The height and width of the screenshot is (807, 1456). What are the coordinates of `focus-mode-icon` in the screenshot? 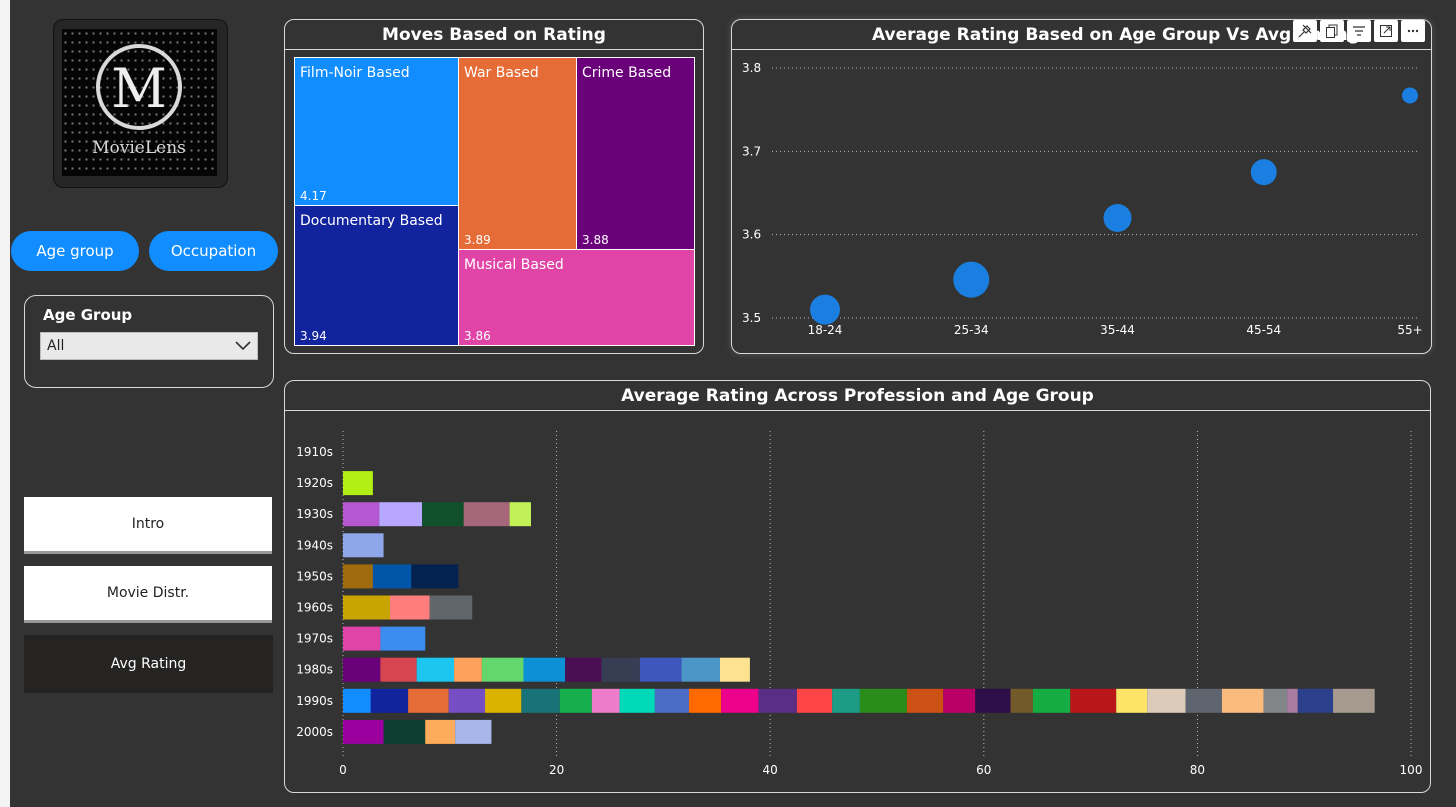 It's located at (1386, 31).